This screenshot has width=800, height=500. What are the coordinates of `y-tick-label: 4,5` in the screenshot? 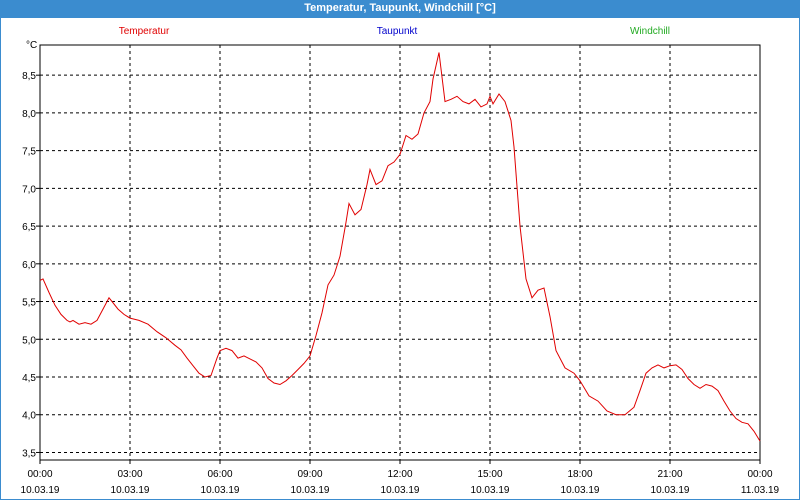 It's located at (29, 378).